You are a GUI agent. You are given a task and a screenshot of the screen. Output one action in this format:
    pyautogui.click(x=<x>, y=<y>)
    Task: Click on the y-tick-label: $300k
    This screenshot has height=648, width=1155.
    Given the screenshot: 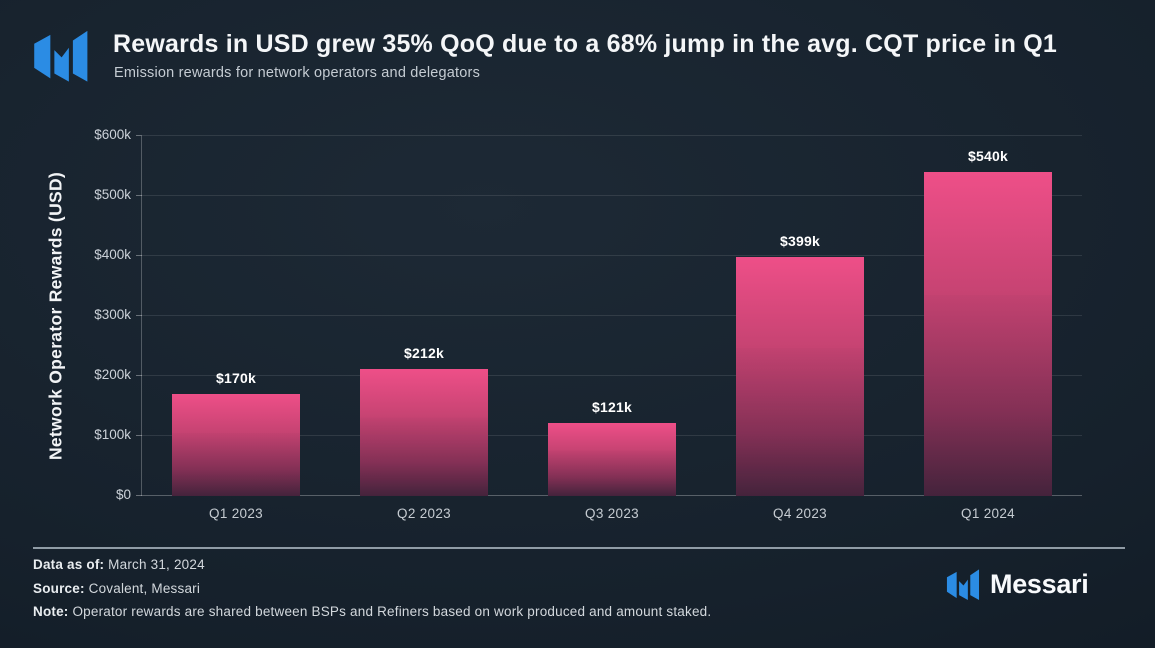 What is the action you would take?
    pyautogui.click(x=112, y=314)
    